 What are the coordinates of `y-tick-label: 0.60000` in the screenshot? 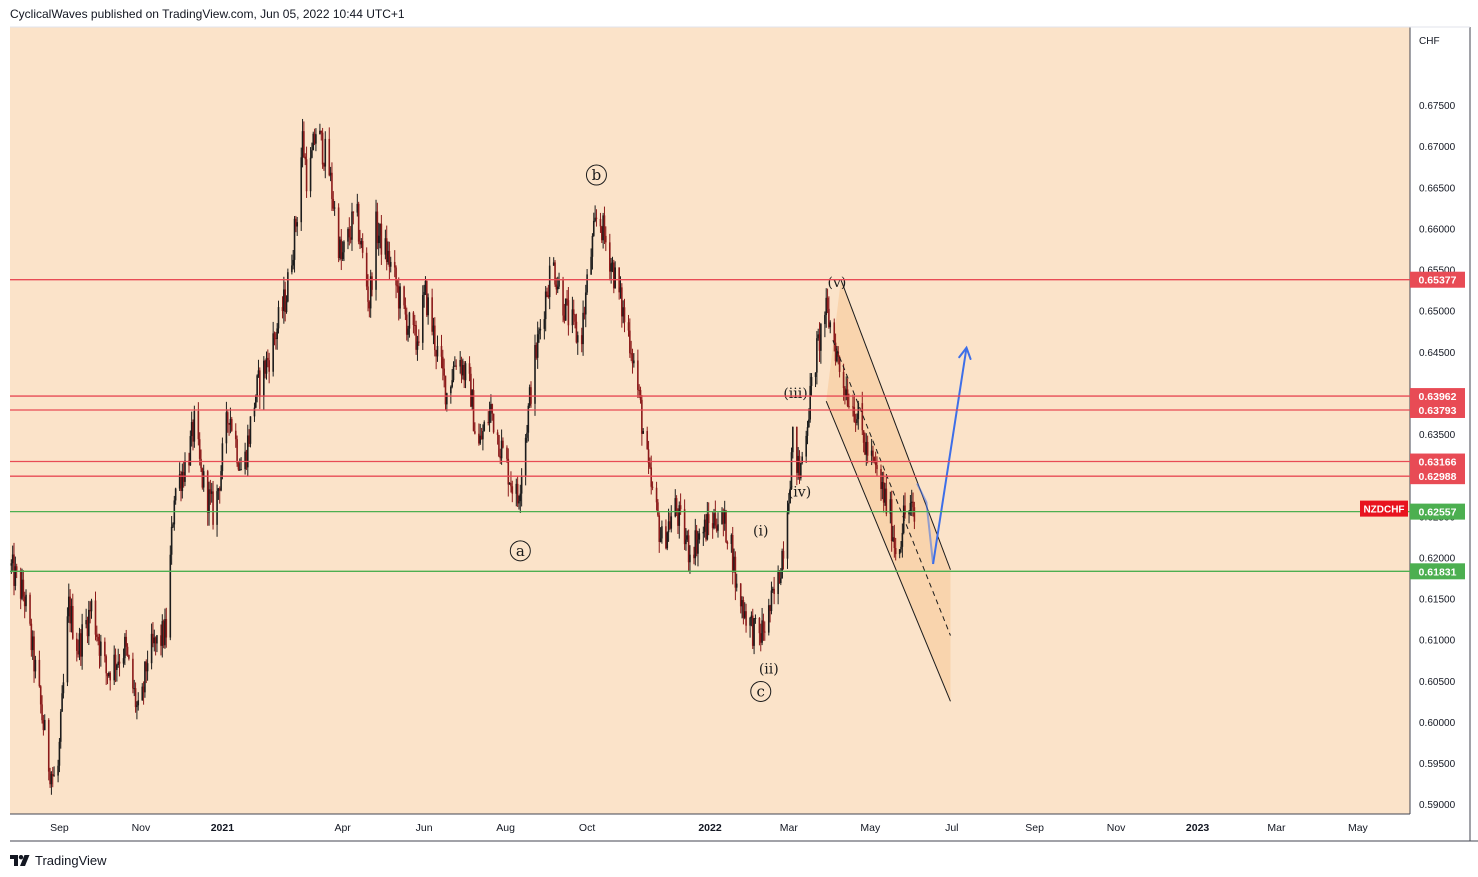 It's located at (1437, 723).